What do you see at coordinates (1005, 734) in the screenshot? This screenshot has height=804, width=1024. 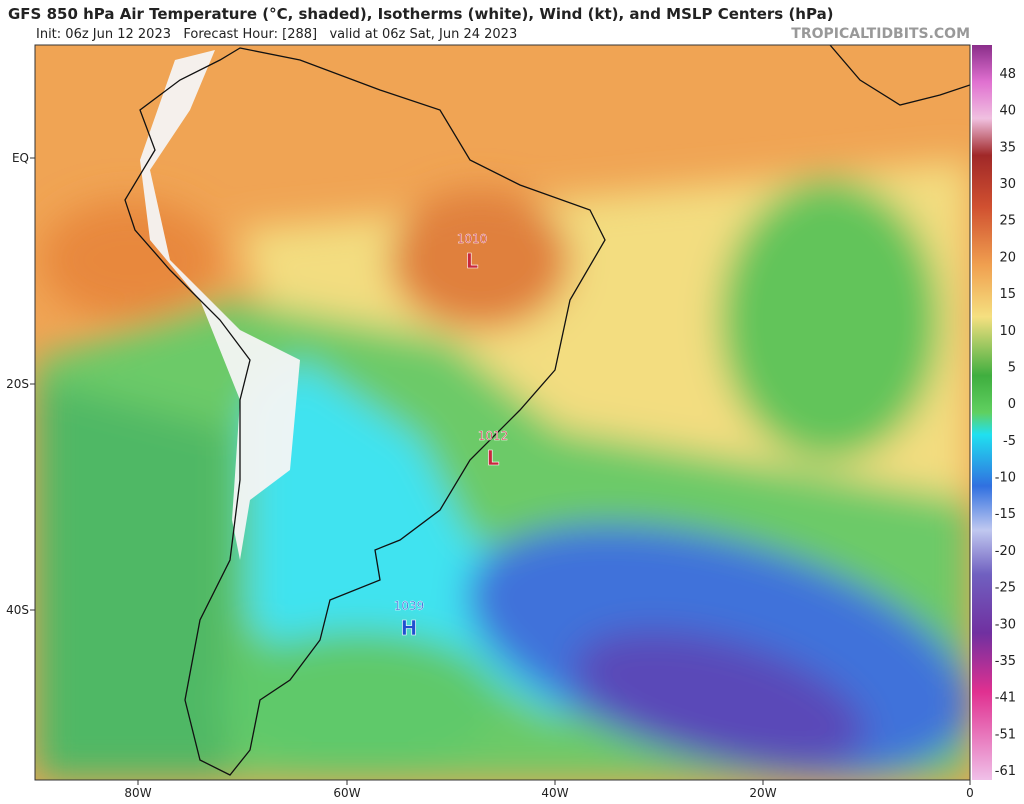 I see `colorbar-label: -51` at bounding box center [1005, 734].